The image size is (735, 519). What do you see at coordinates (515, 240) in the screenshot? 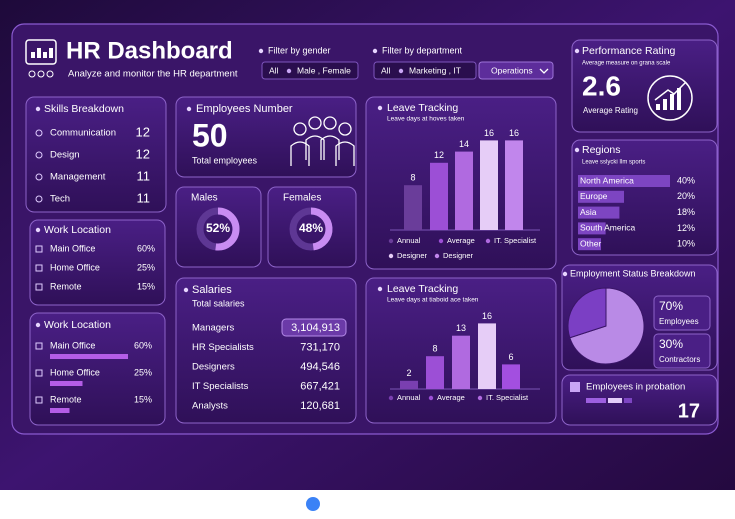
I see `legend-label: IT. Specialist` at bounding box center [515, 240].